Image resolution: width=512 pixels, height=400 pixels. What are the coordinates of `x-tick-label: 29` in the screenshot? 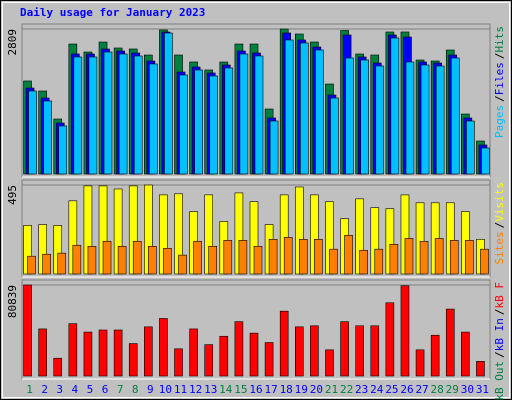 It's located at (452, 389).